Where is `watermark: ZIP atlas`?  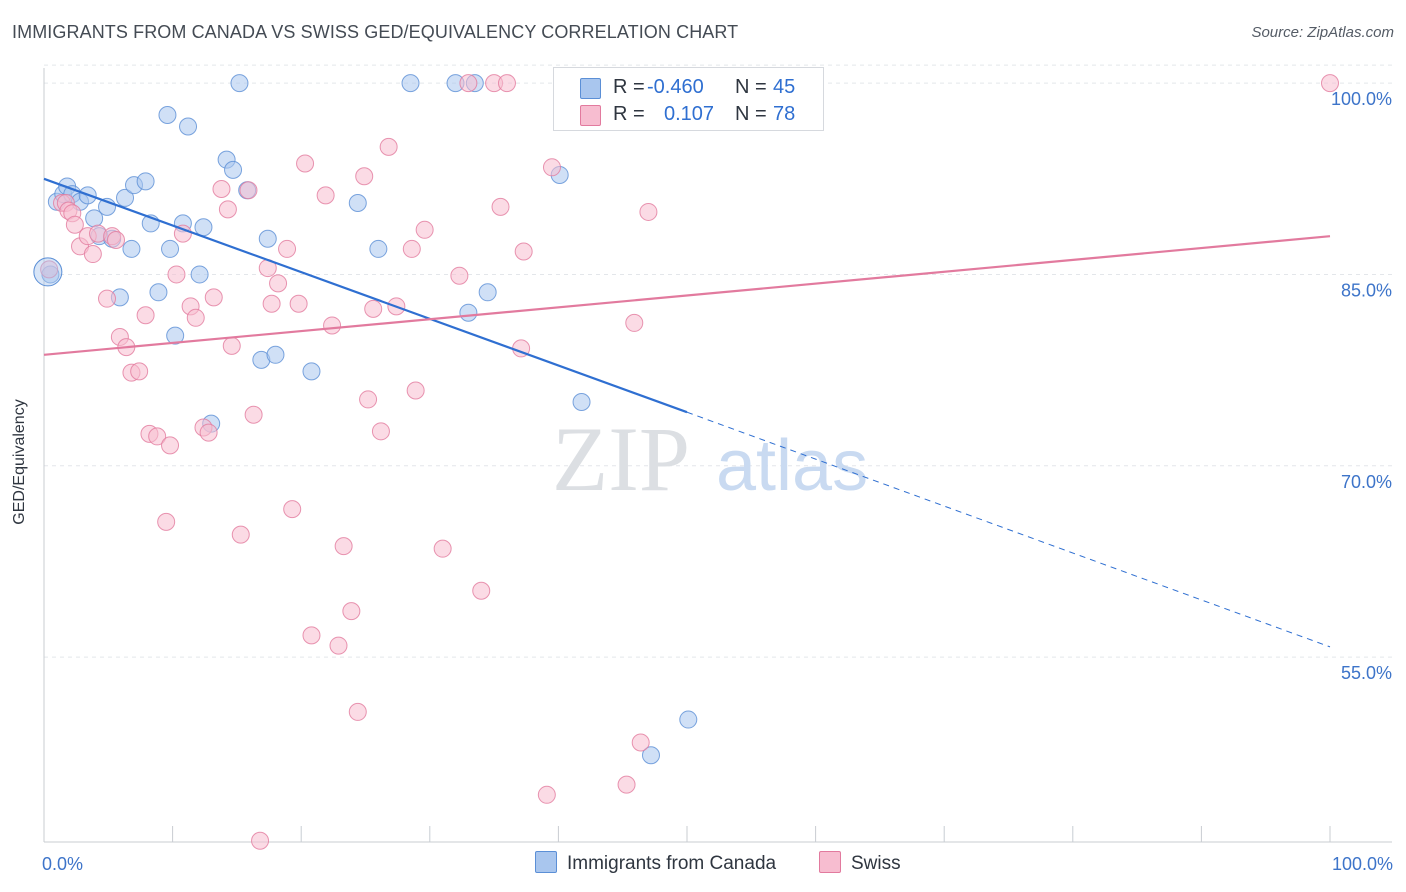
watermark: ZIP atlas is located at coordinates (710, 459).